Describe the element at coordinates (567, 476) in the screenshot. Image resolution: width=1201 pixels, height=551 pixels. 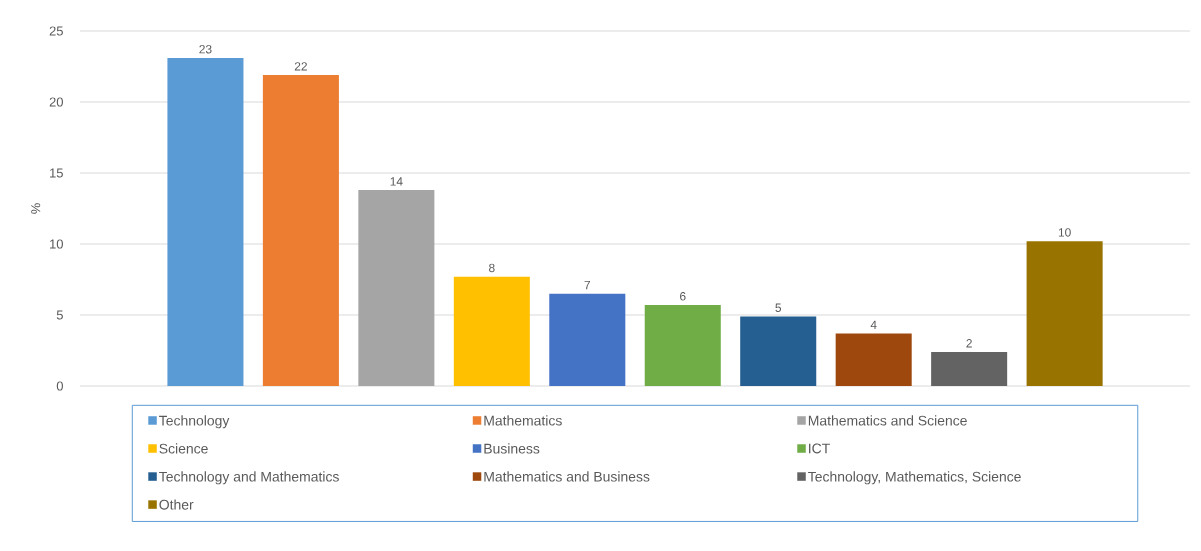
I see `legend-label: Mathematics and Business` at that location.